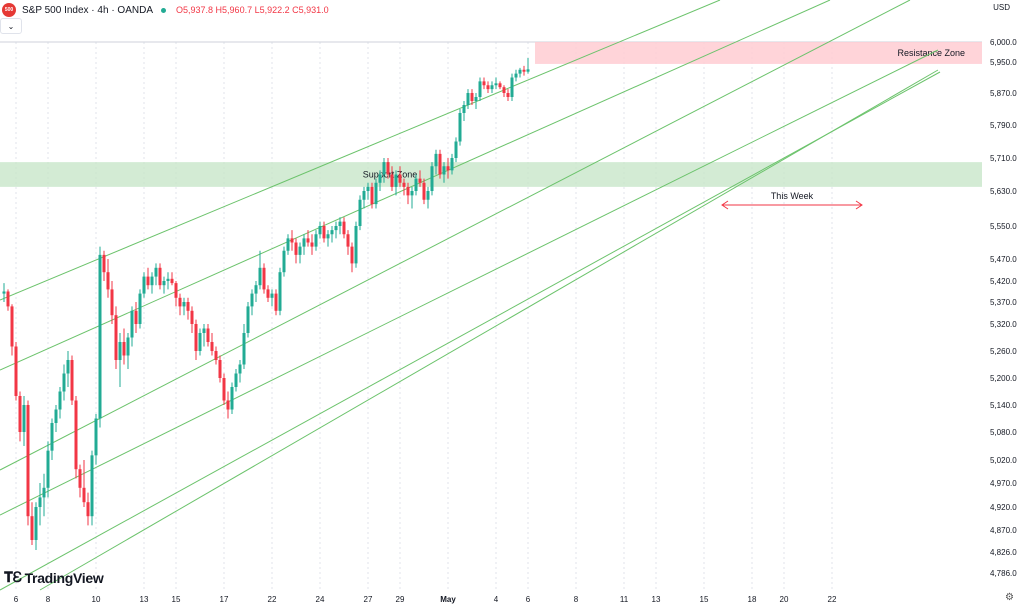  I want to click on brand-logo: 𝐓ℇ TradingView, so click(54, 577).